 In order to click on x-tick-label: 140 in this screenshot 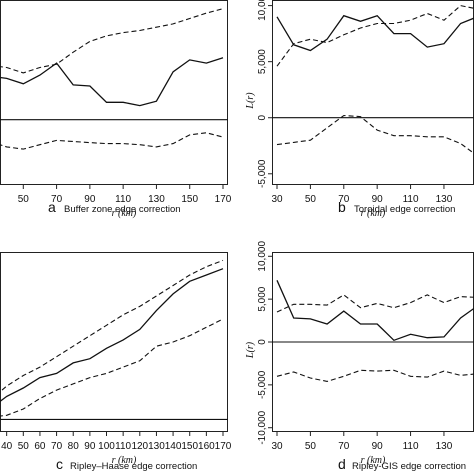, I will do `click(173, 446)`.